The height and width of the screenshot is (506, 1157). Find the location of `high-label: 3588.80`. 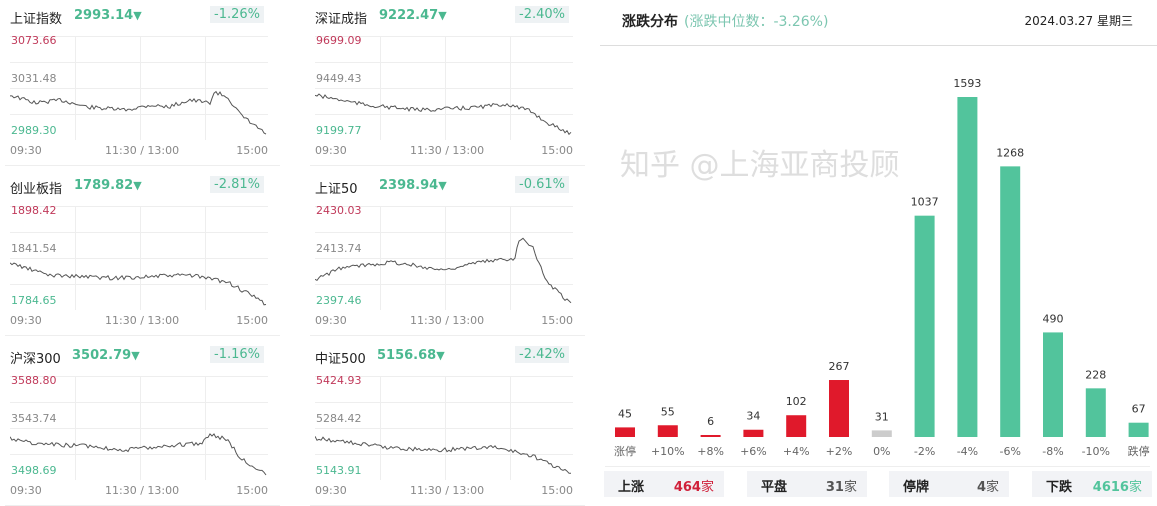

high-label: 3588.80 is located at coordinates (34, 380).